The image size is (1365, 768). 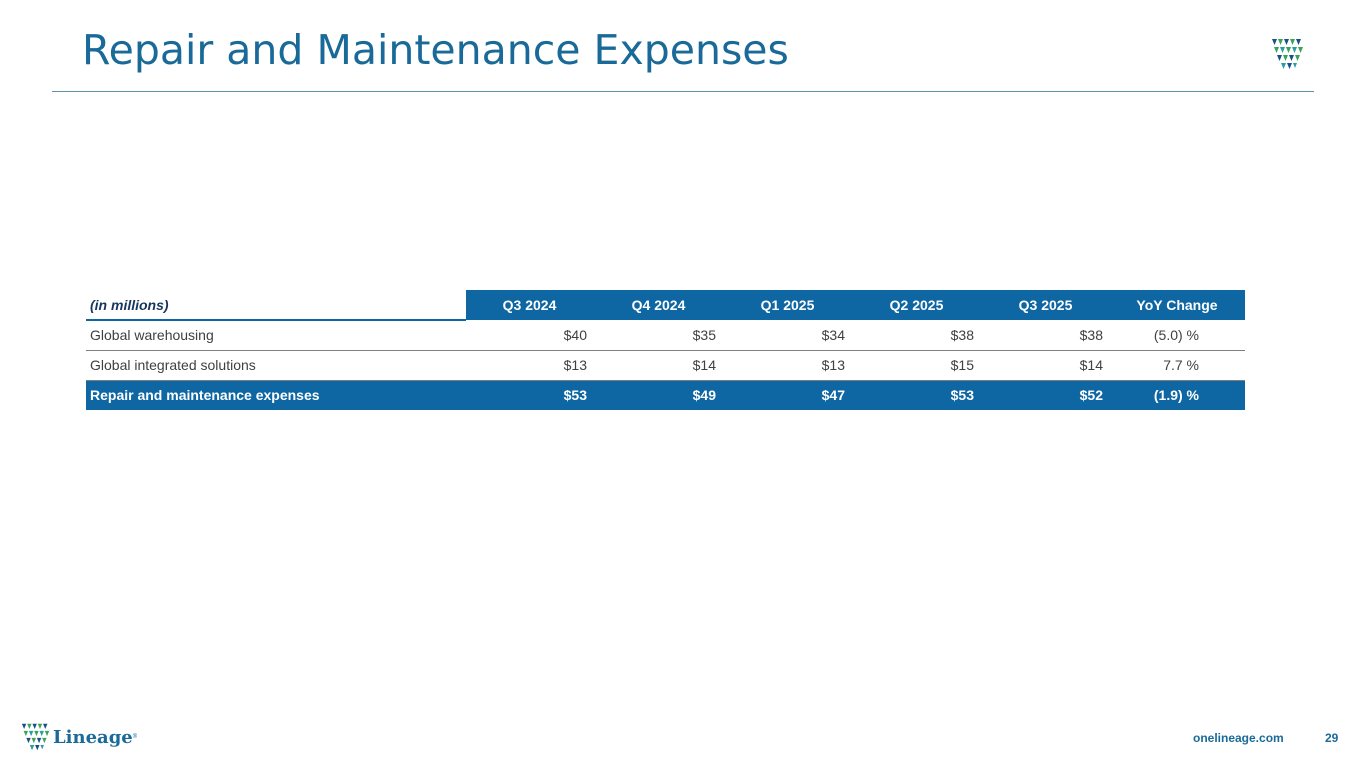 I want to click on yoy-cell: (5.0) %, so click(x=1178, y=335).